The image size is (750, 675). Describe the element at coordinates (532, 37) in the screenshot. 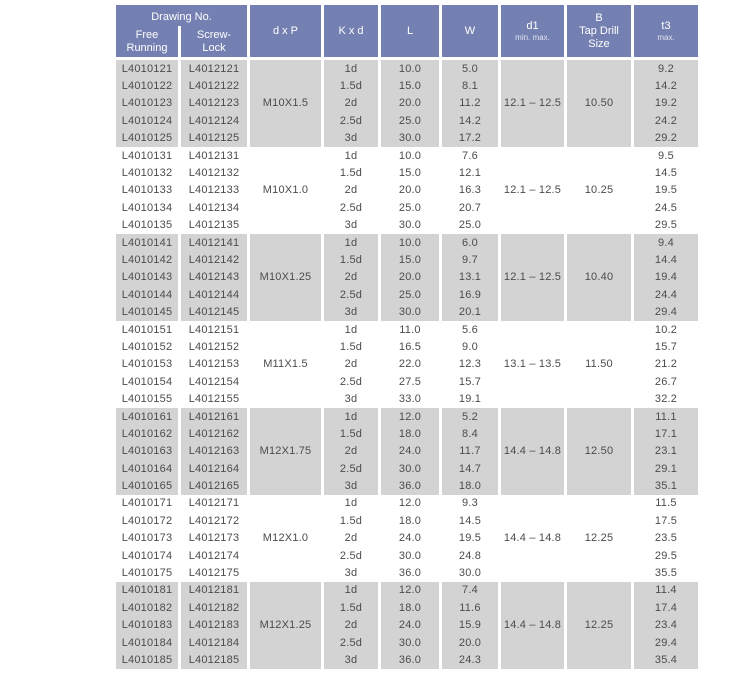

I see `d1-sublabel: min. max.` at that location.